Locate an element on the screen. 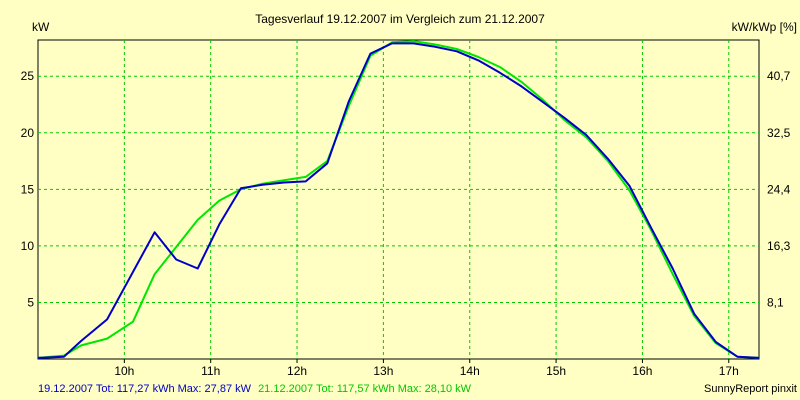 The height and width of the screenshot is (400, 800). y-axis-left-label: kW is located at coordinates (41, 27).